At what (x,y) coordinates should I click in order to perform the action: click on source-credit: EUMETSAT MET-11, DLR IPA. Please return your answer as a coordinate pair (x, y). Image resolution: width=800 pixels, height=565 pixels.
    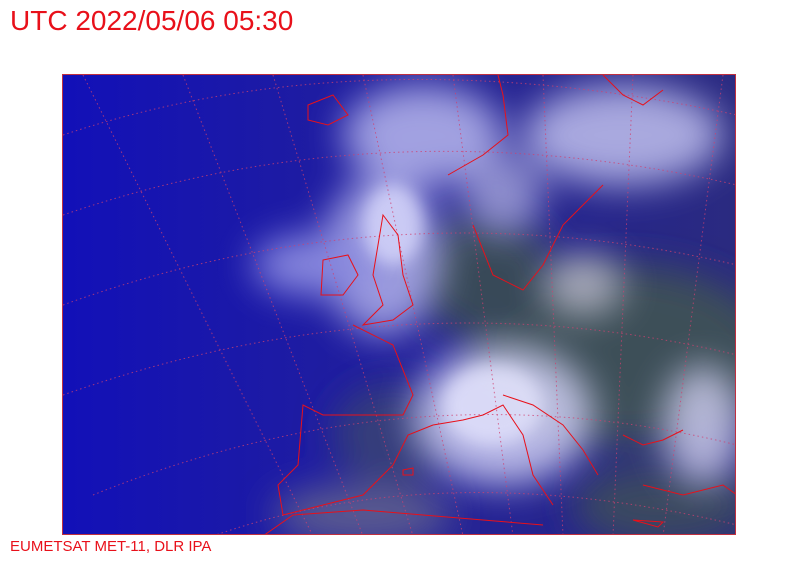
    Looking at the image, I should click on (111, 546).